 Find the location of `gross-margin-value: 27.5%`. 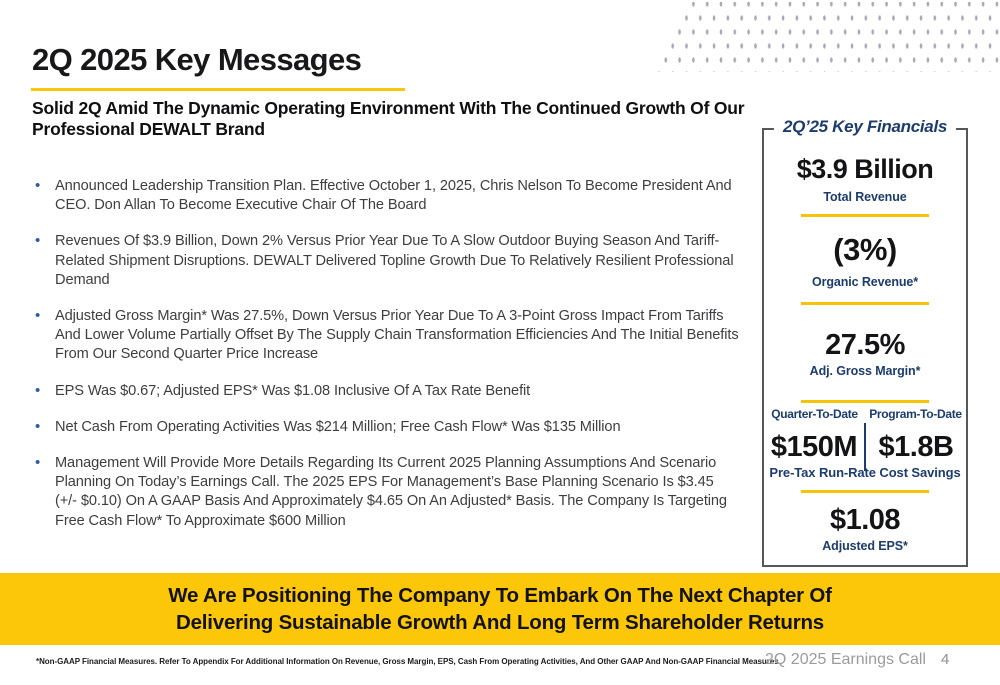

gross-margin-value: 27.5% is located at coordinates (865, 345).